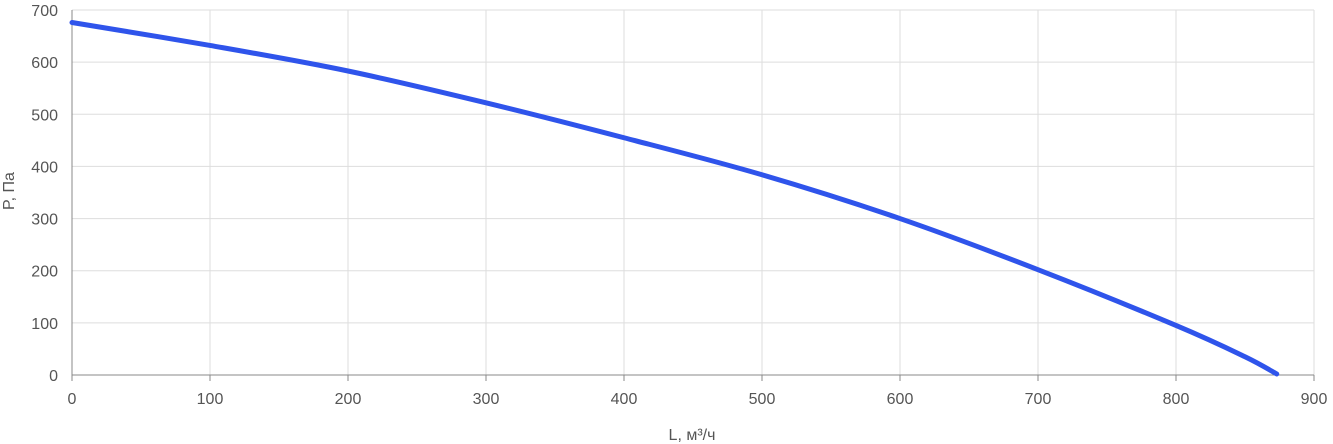  Describe the element at coordinates (486, 399) in the screenshot. I see `x-tick-label: 300` at that location.